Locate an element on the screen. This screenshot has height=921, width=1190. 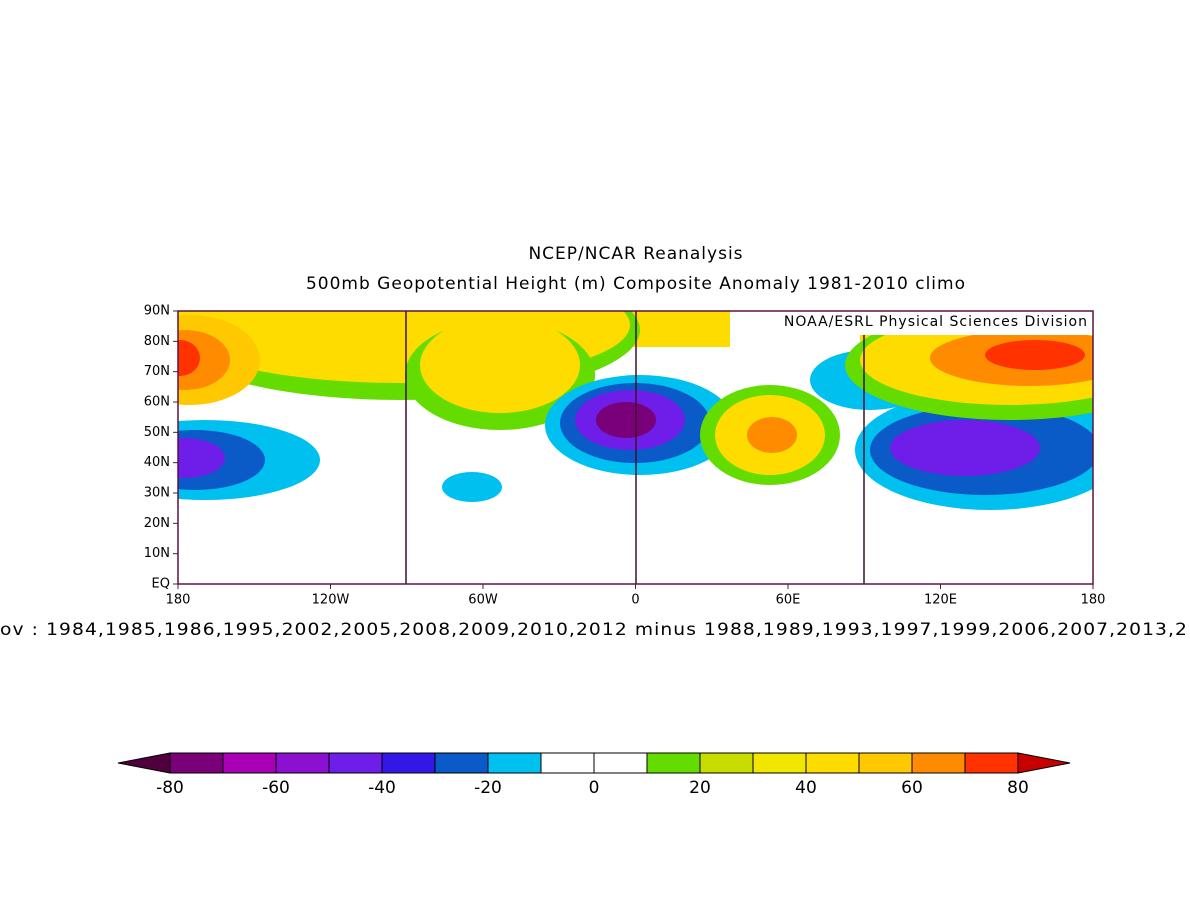
credit: NOAA/ESRL Physical Sciences Division is located at coordinates (936, 322).